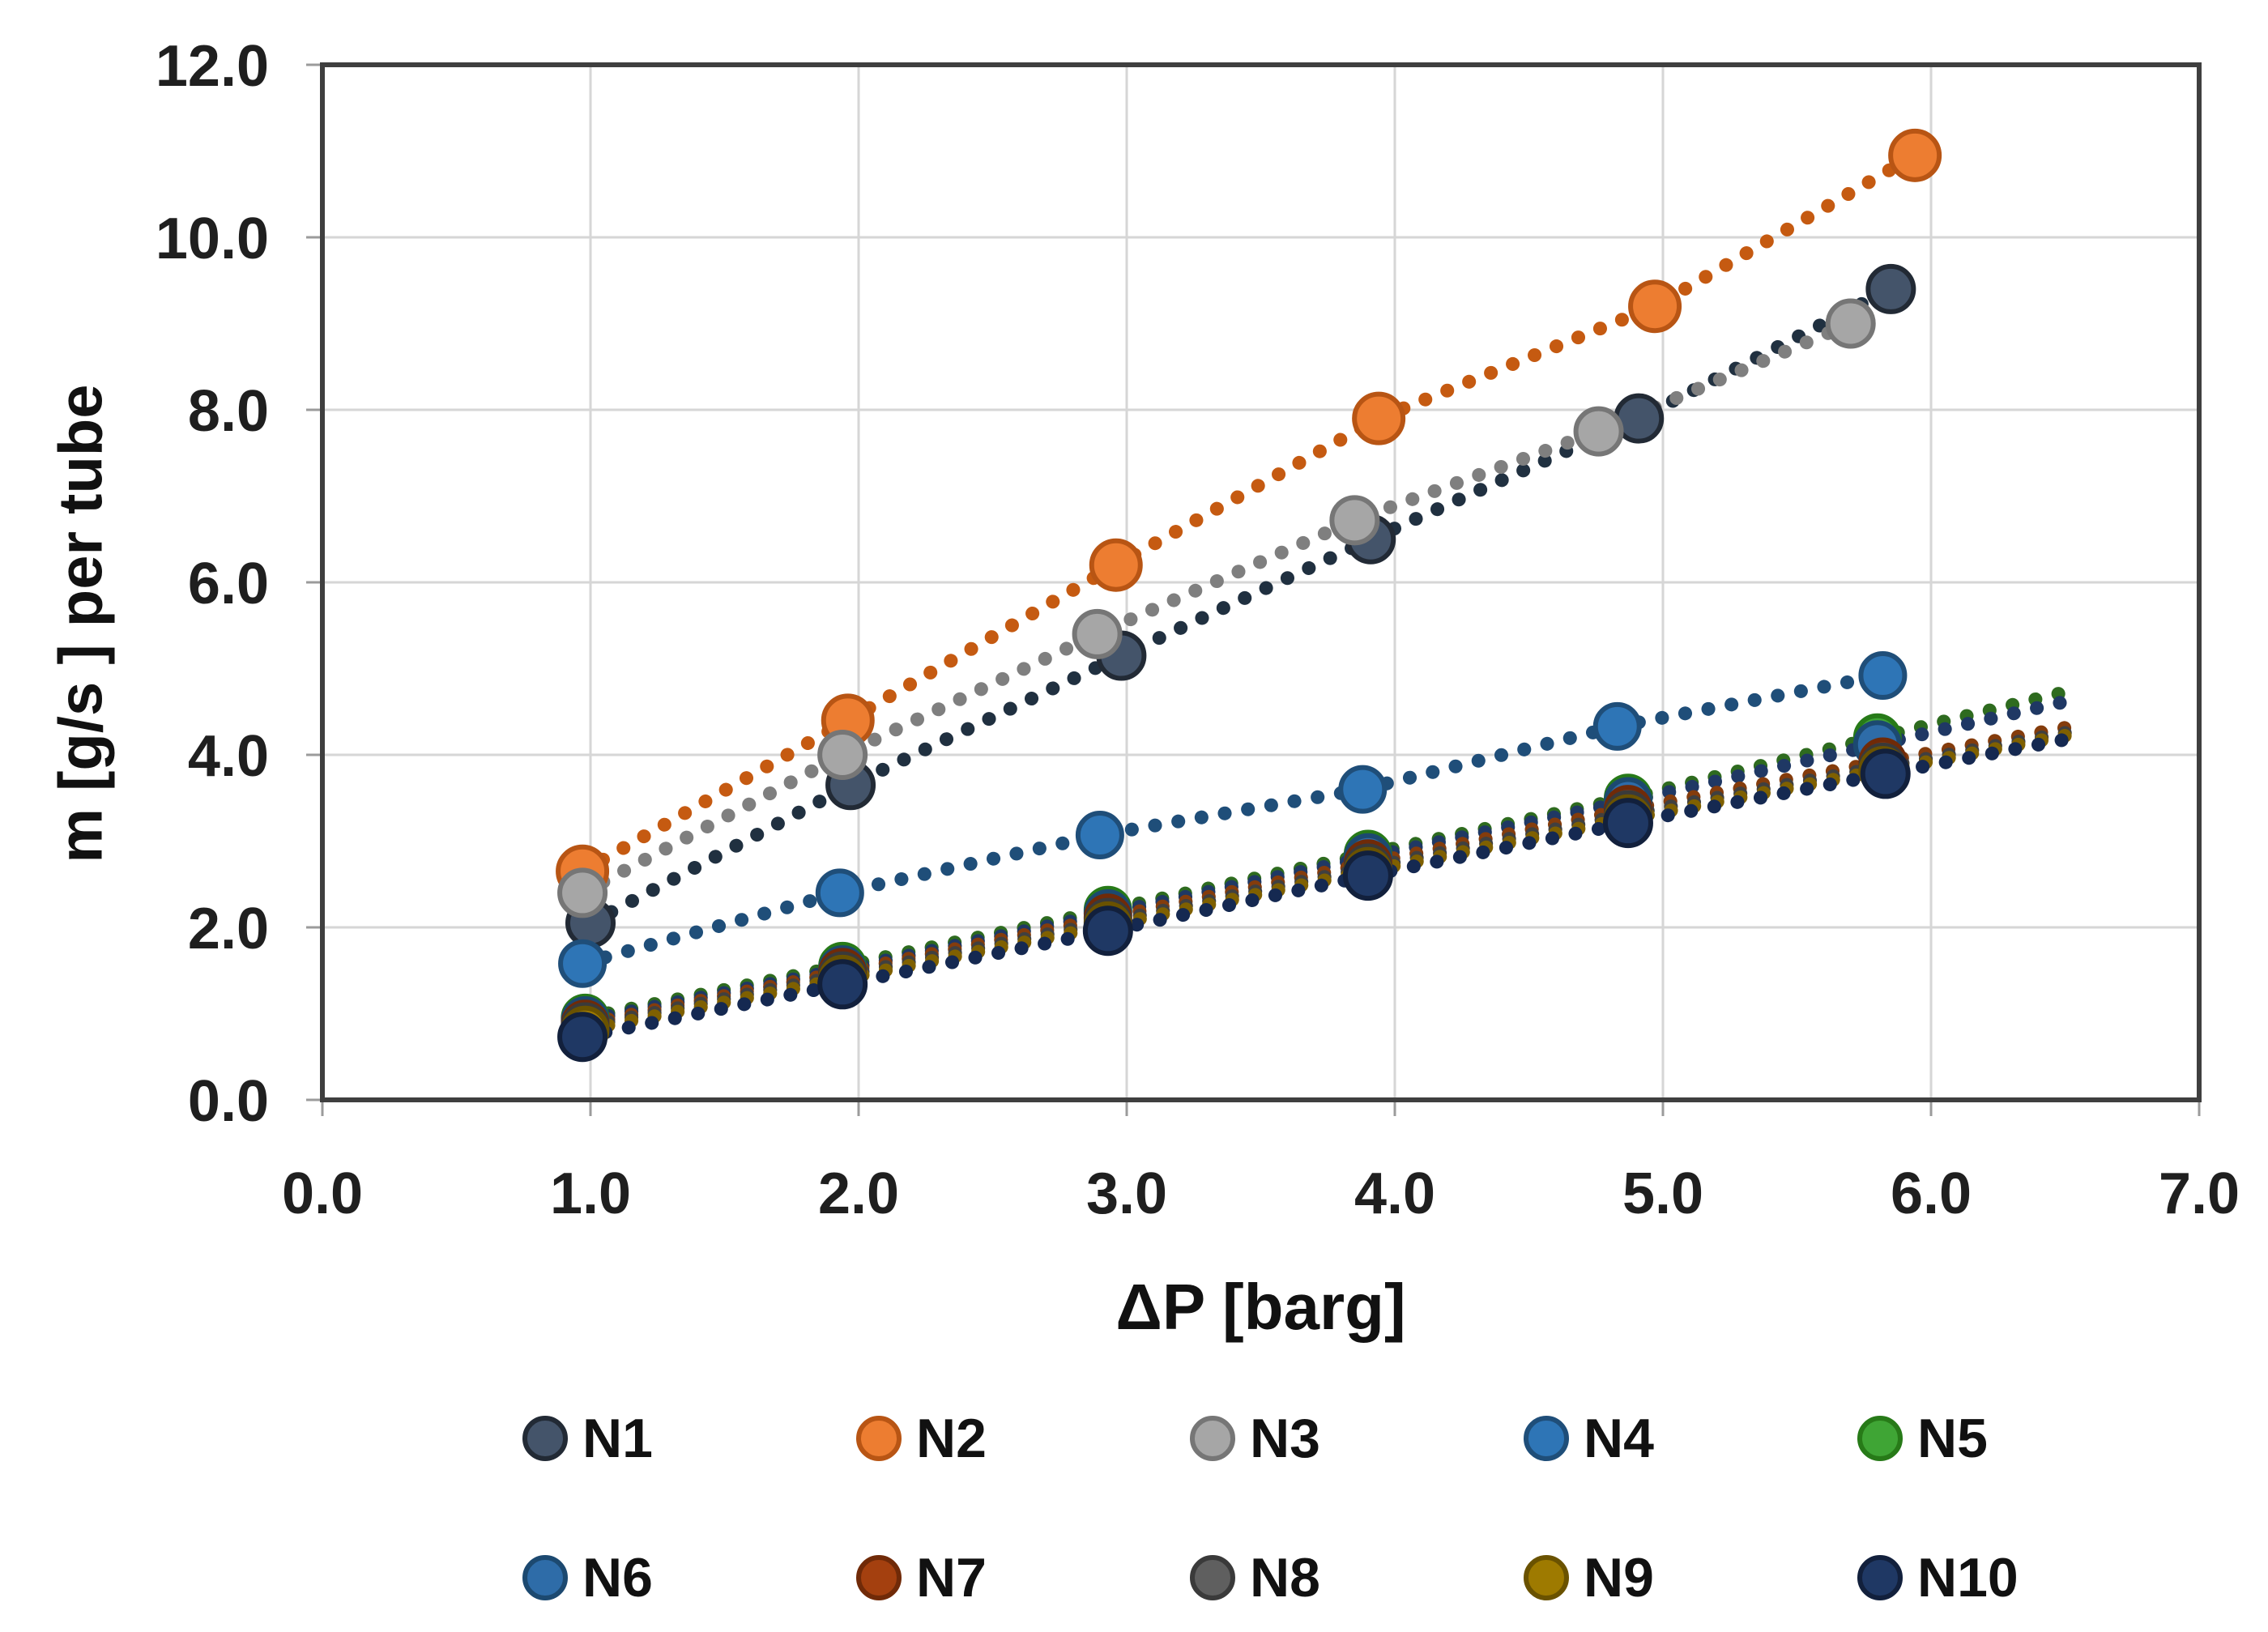  What do you see at coordinates (228, 411) in the screenshot?
I see `y-tick-label: 8.0` at bounding box center [228, 411].